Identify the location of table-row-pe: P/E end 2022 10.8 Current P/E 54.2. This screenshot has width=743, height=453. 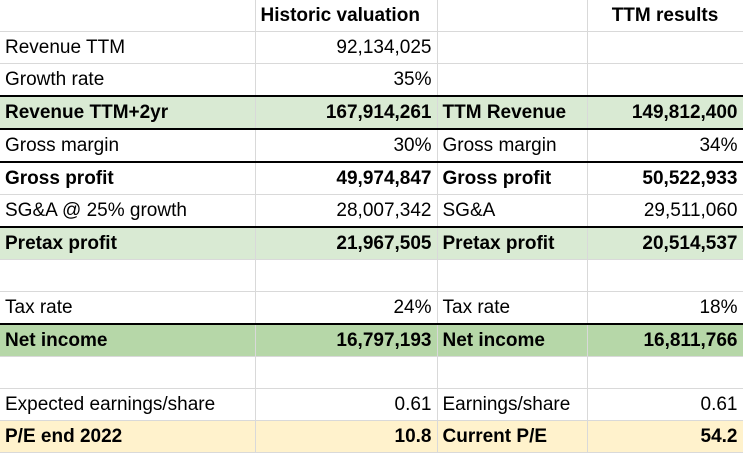
(371, 436).